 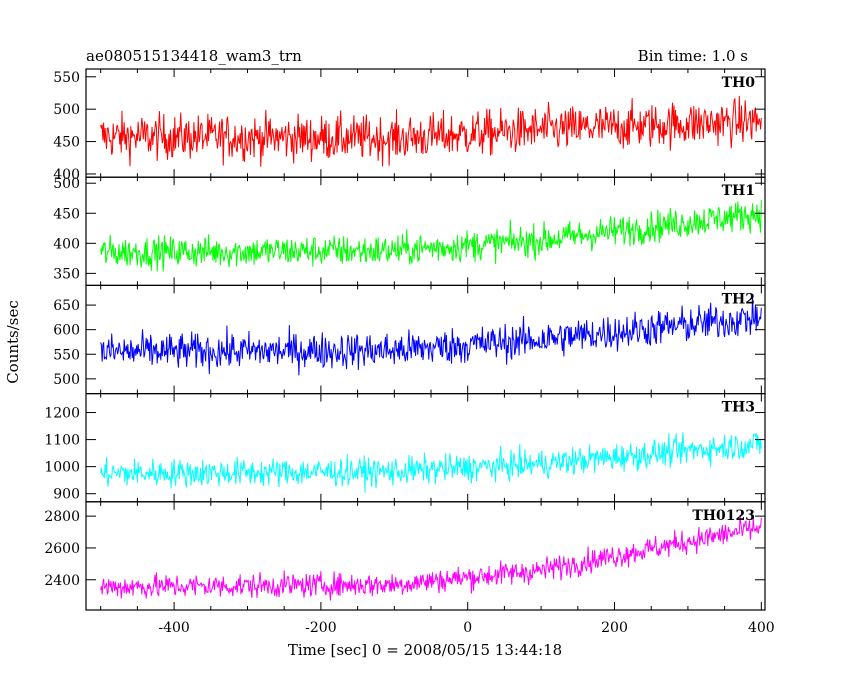 What do you see at coordinates (13, 342) in the screenshot?
I see `y-axis-title: Counts/sec` at bounding box center [13, 342].